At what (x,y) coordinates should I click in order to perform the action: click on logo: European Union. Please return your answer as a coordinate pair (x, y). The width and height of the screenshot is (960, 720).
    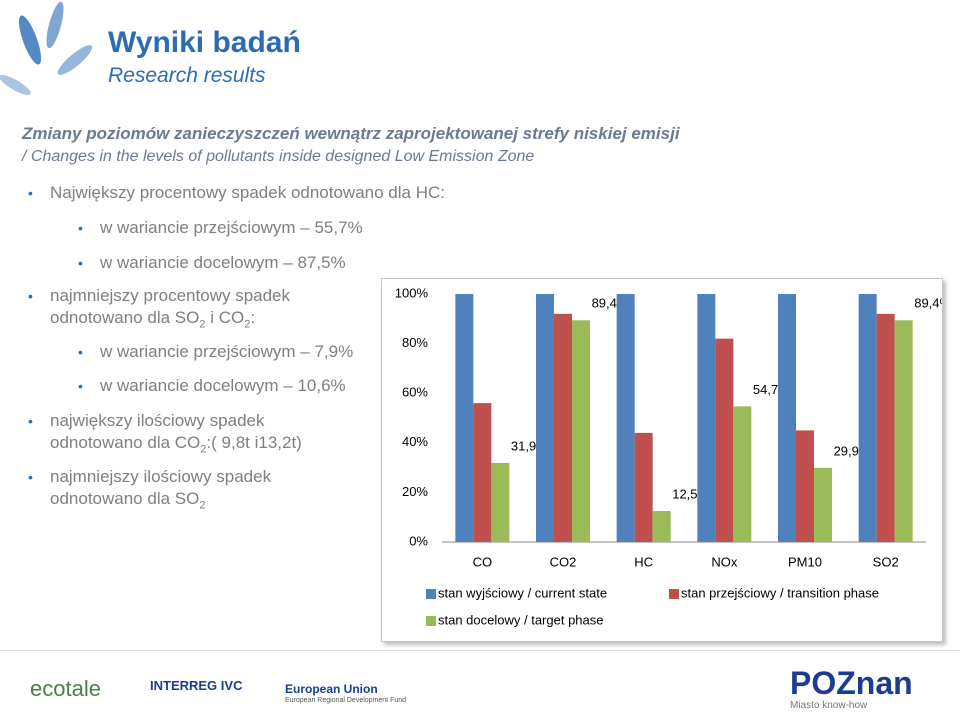
    Looking at the image, I should click on (331, 689).